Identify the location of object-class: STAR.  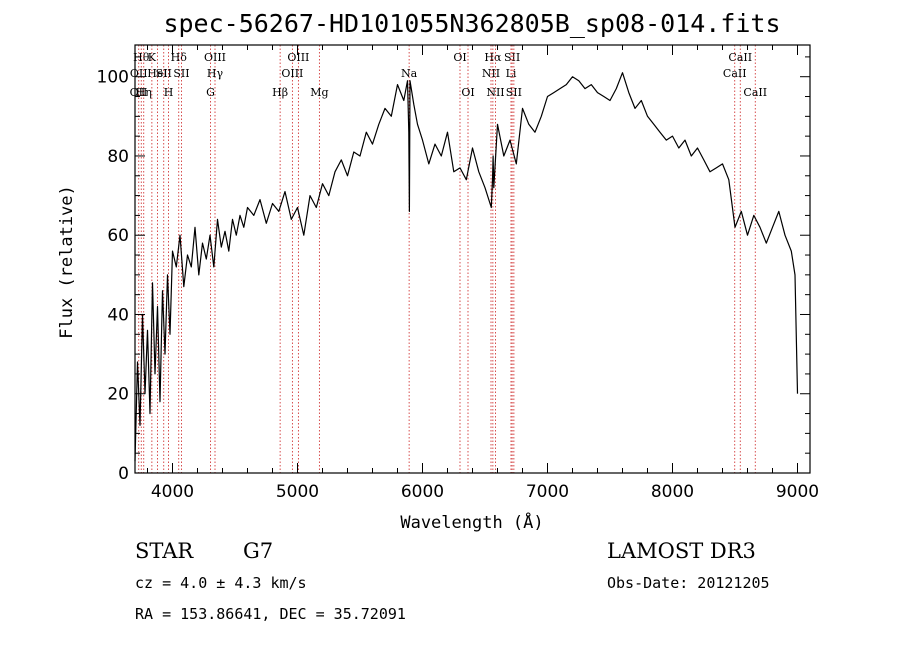
(164, 551).